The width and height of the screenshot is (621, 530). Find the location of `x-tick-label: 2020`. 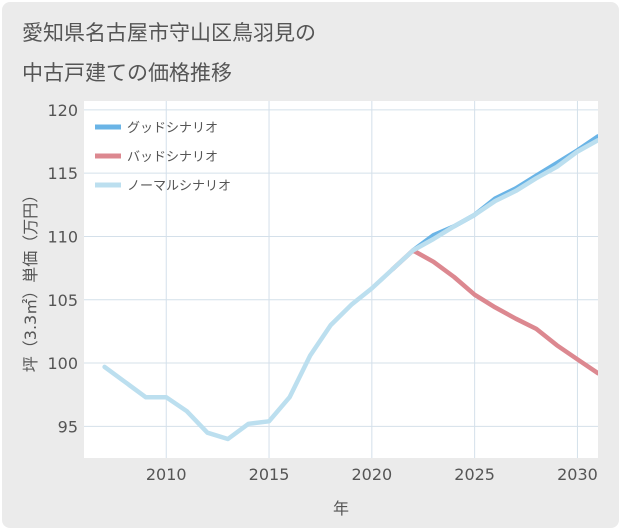

x-tick-label: 2020 is located at coordinates (371, 474).